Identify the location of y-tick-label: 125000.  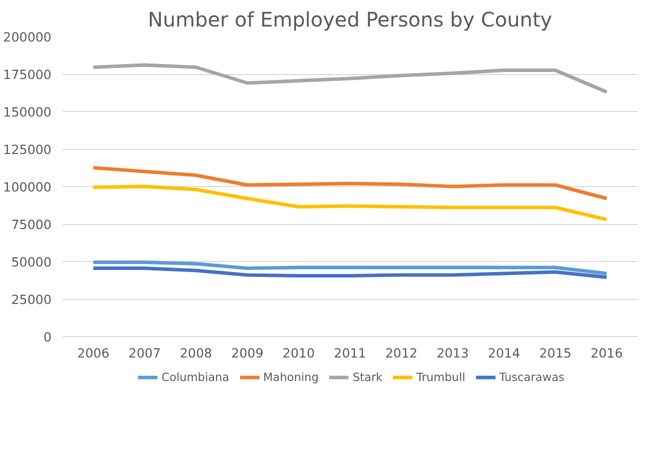
(27, 149).